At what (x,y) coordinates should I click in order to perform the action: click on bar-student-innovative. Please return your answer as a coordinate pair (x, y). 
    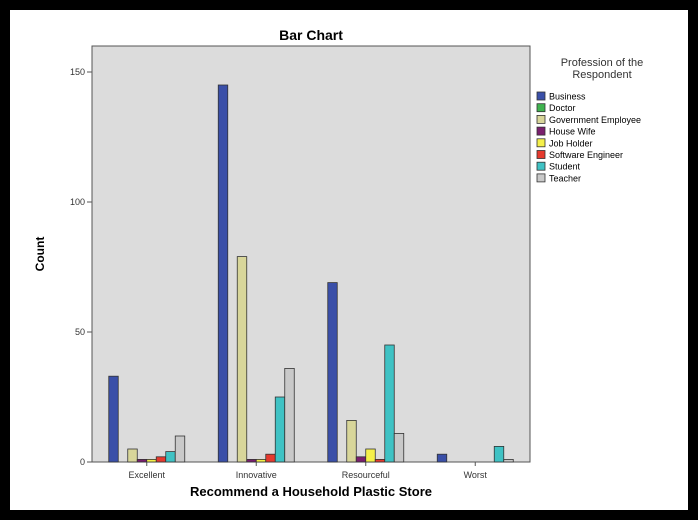
    Looking at the image, I should click on (280, 429).